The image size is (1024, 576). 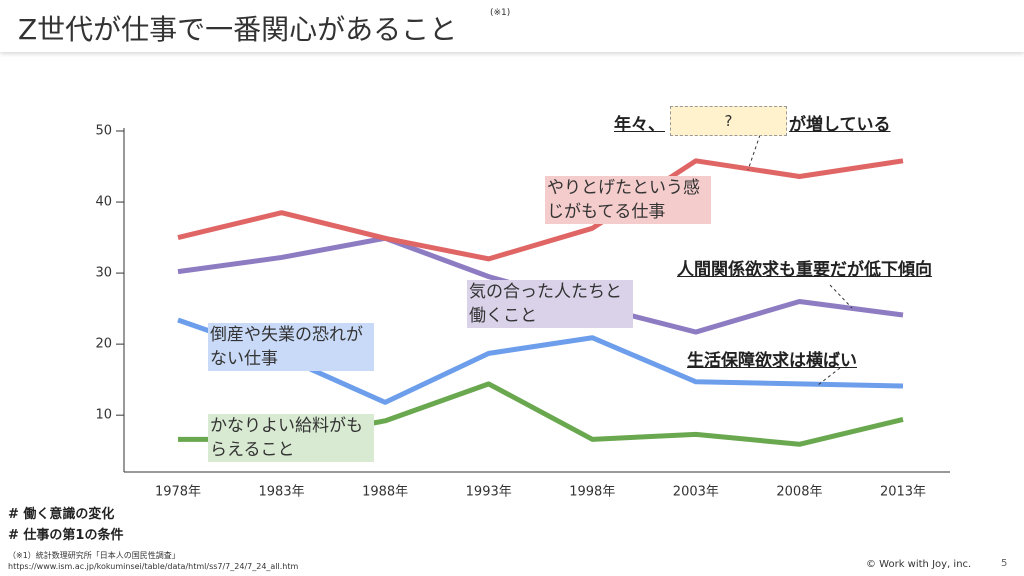 What do you see at coordinates (103, 202) in the screenshot?
I see `y-tick-label: 40` at bounding box center [103, 202].